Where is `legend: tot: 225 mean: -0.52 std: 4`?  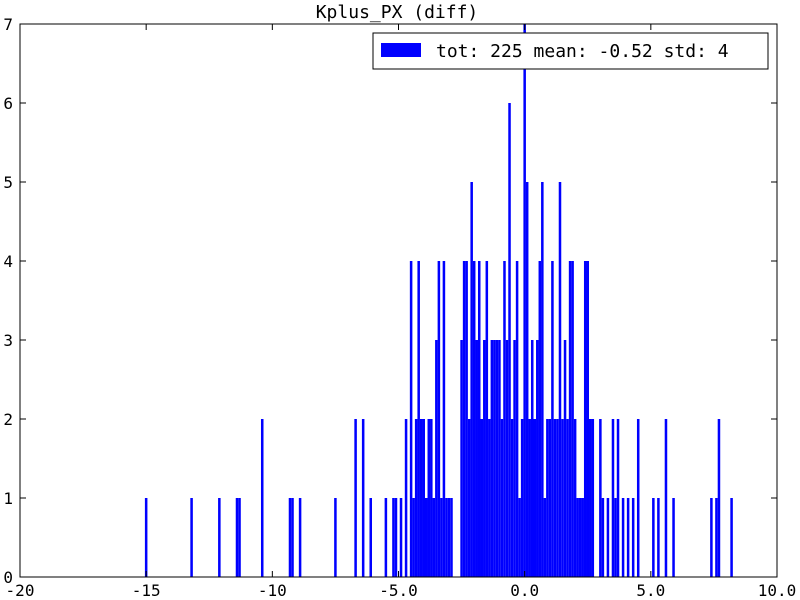
legend: tot: 225 mean: -0.52 std: 4 is located at coordinates (570, 51).